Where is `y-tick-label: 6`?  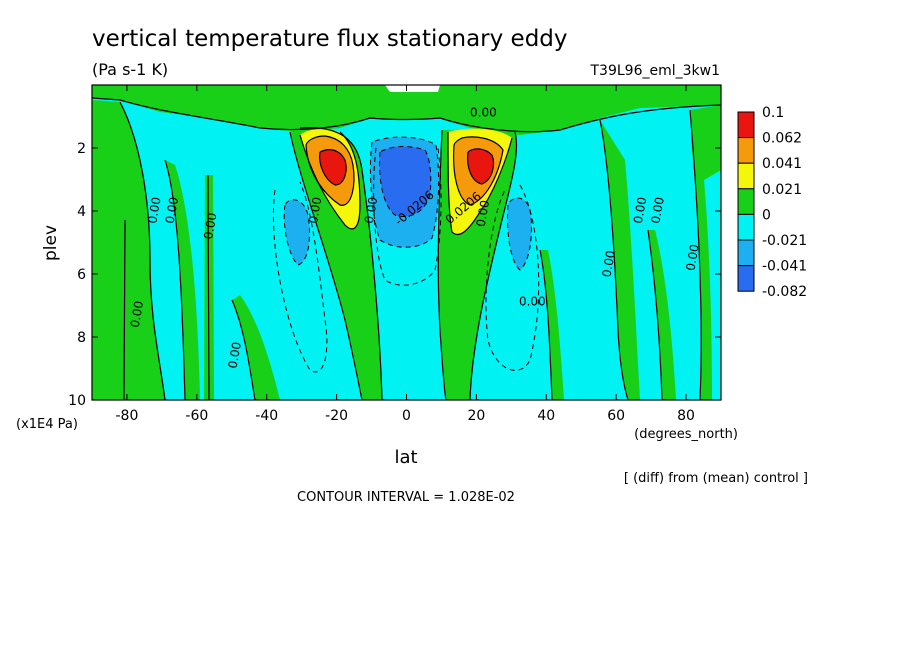
y-tick-label: 6 is located at coordinates (81, 275).